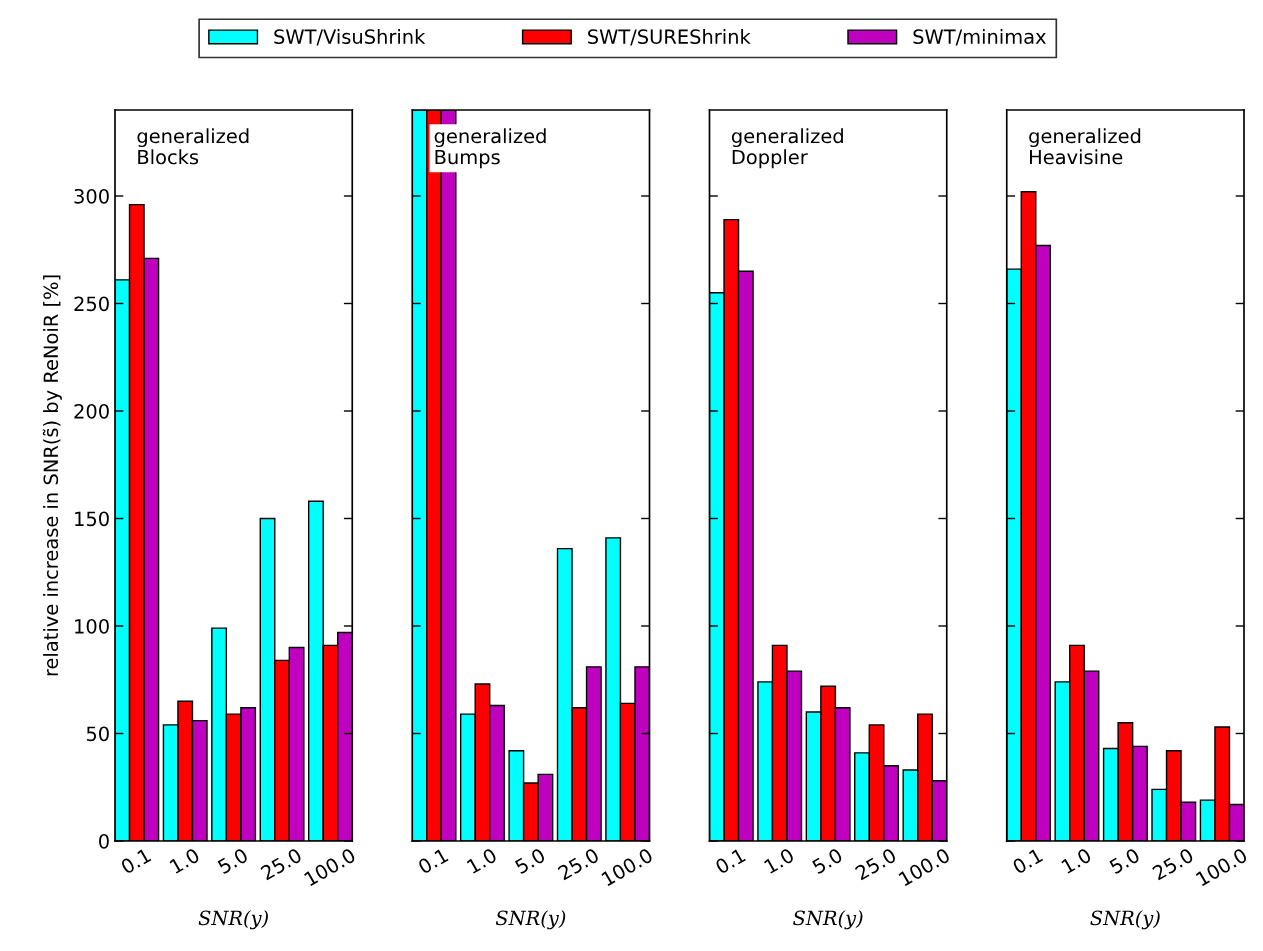 This screenshot has height=951, width=1263. Describe the element at coordinates (52, 475) in the screenshot. I see `y-axis-title: relative increase in SNR(s̃) by ReNoiR [%]` at that location.